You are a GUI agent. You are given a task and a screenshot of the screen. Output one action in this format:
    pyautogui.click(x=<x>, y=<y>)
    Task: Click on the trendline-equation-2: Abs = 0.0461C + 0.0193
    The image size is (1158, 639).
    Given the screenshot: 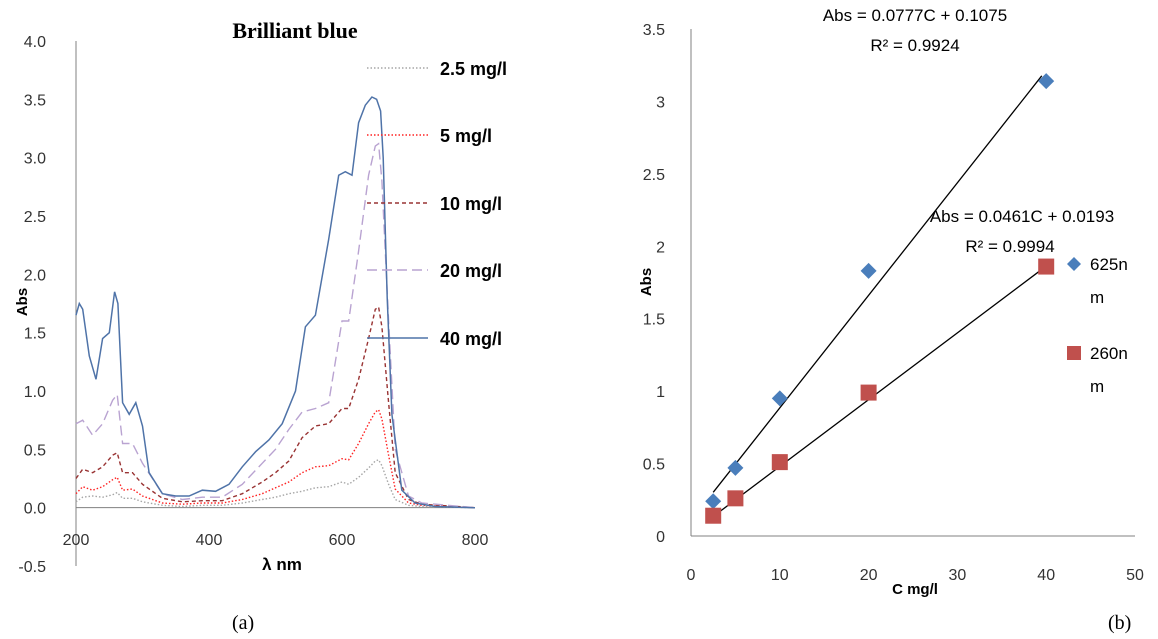 What is the action you would take?
    pyautogui.click(x=1022, y=216)
    